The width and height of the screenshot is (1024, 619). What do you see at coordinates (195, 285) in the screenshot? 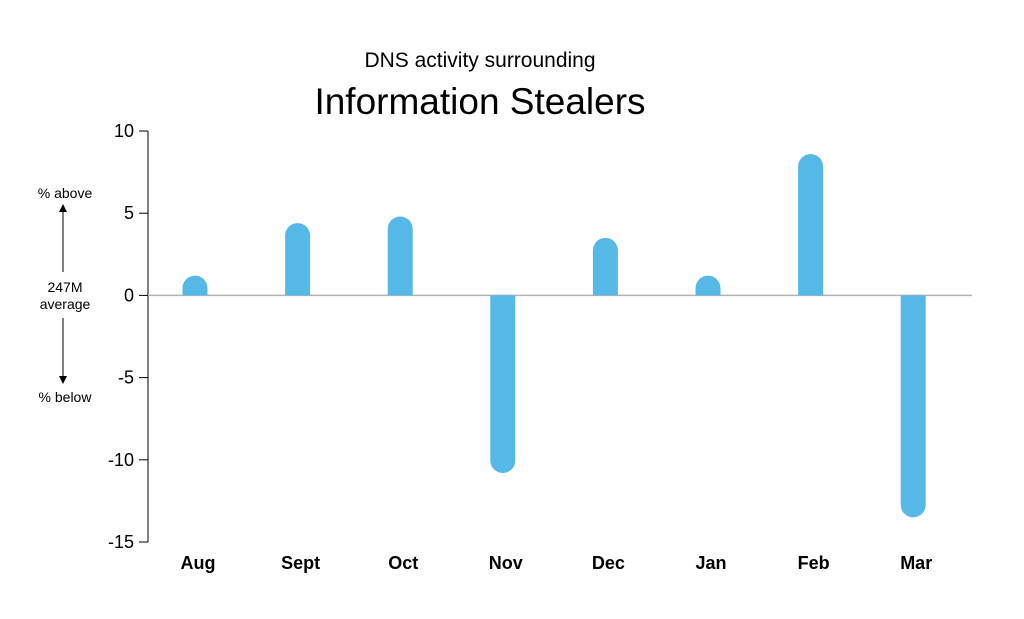
I see `bar-aug` at bounding box center [195, 285].